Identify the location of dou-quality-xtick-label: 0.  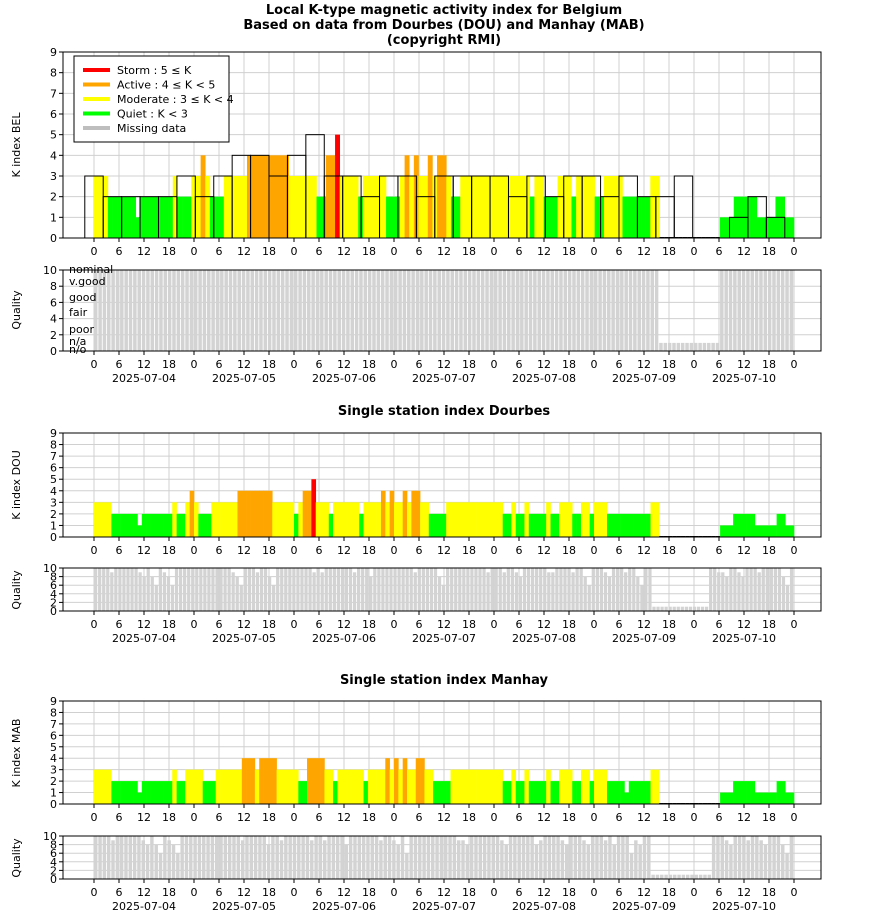
(294, 624).